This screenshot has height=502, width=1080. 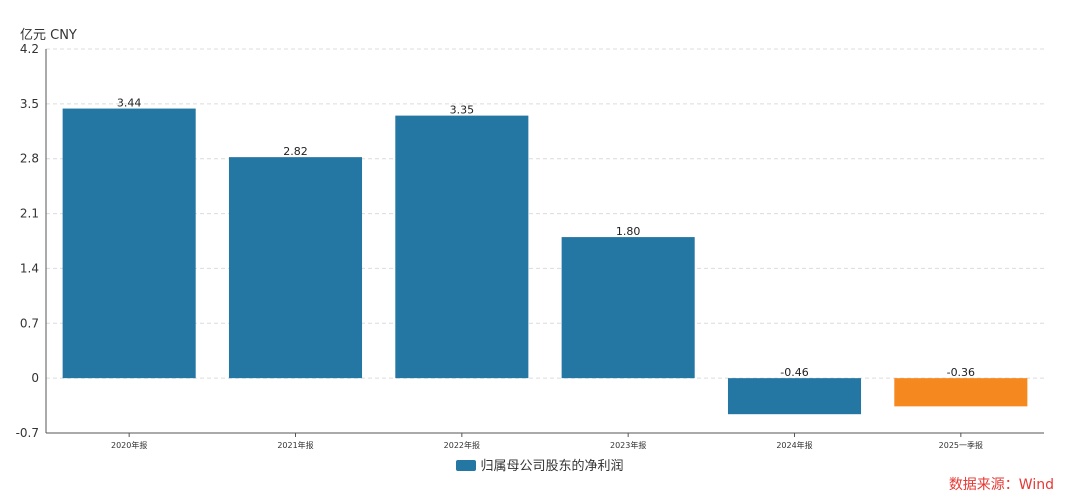 What do you see at coordinates (462, 110) in the screenshot?
I see `data-label: 3.35` at bounding box center [462, 110].